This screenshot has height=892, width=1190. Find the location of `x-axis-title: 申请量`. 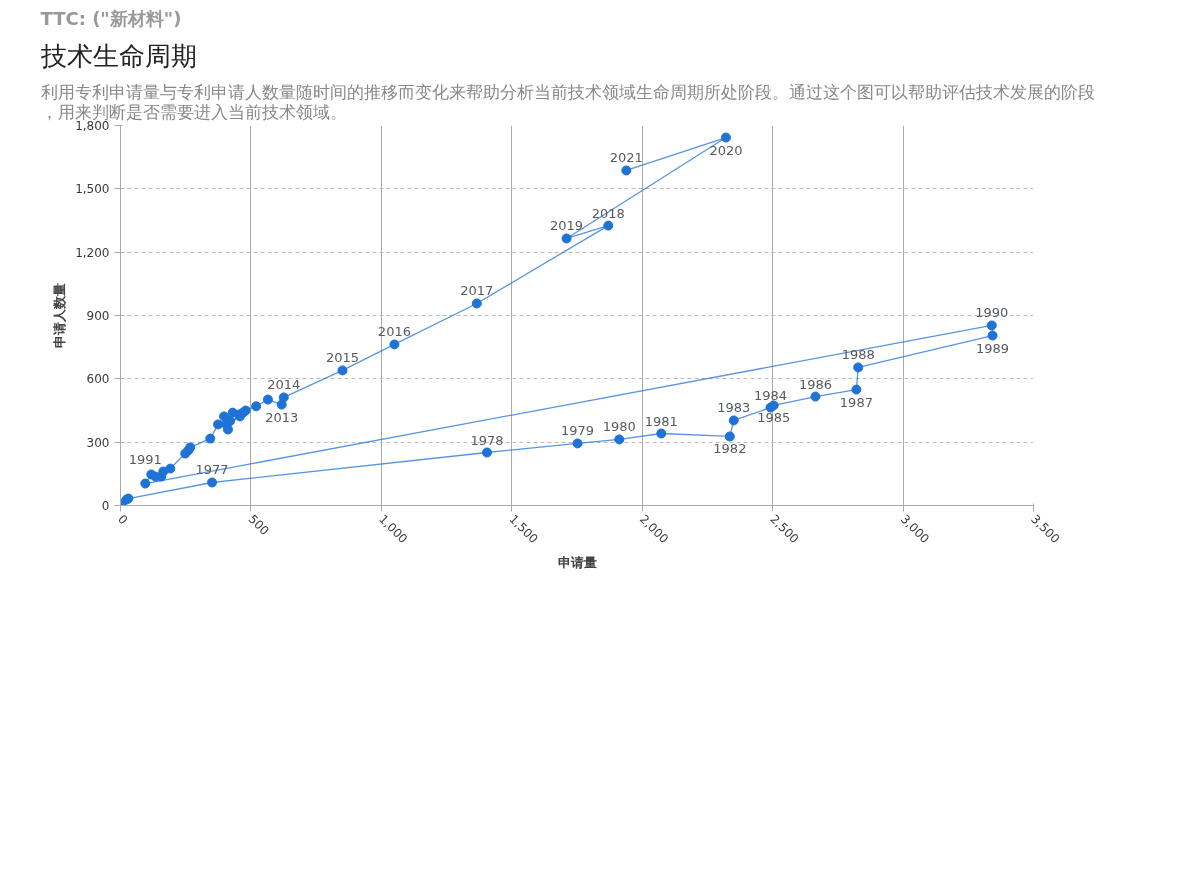

x-axis-title: 申请量 is located at coordinates (577, 563).